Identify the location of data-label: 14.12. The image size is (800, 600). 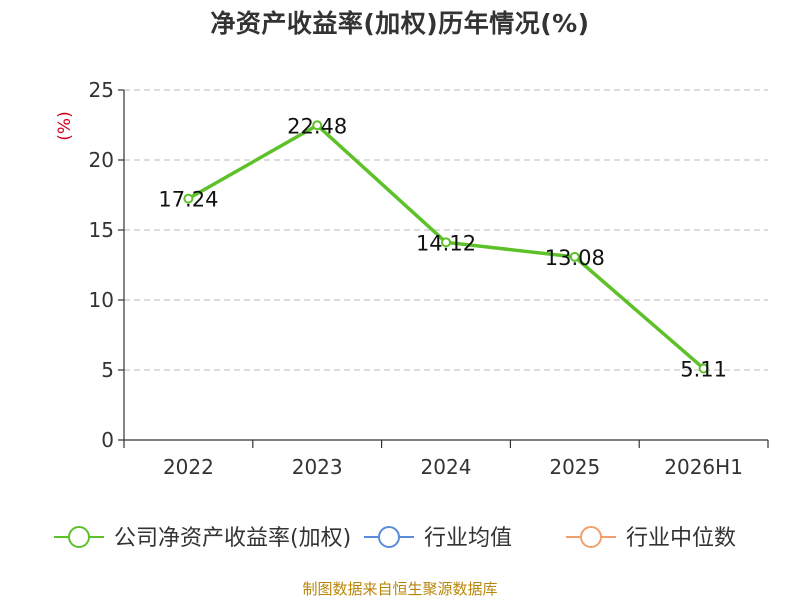
(446, 243).